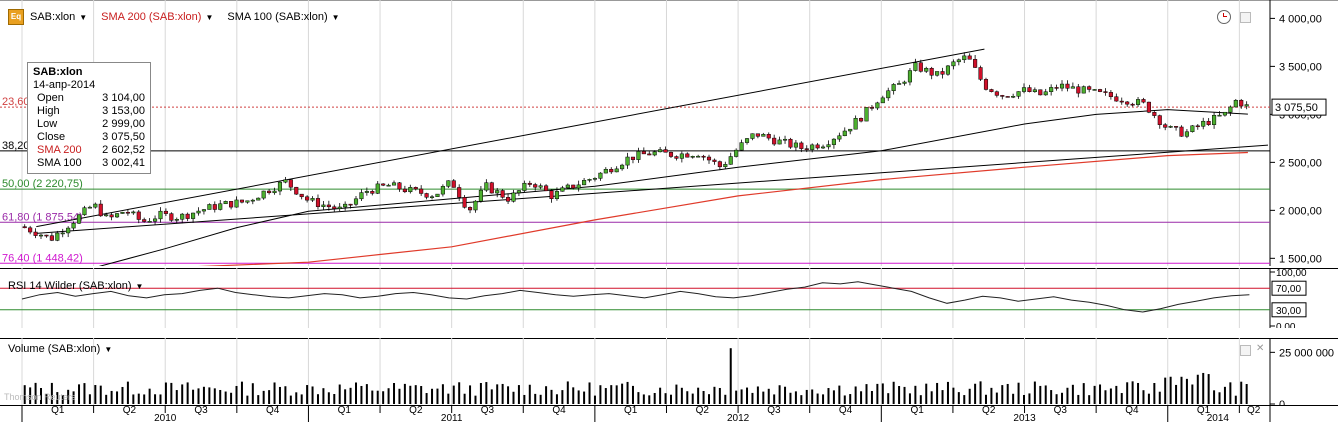 This screenshot has height=422, width=1338. I want to click on chevron-down-icon: ▼, so click(139, 286).